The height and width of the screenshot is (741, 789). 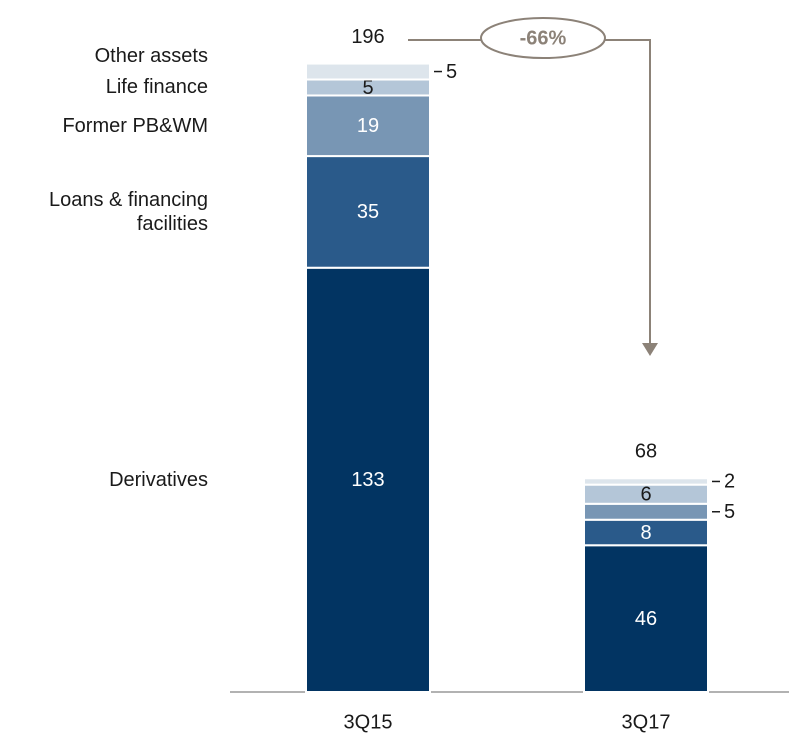 What do you see at coordinates (151, 56) in the screenshot?
I see `legend-label: Other assets` at bounding box center [151, 56].